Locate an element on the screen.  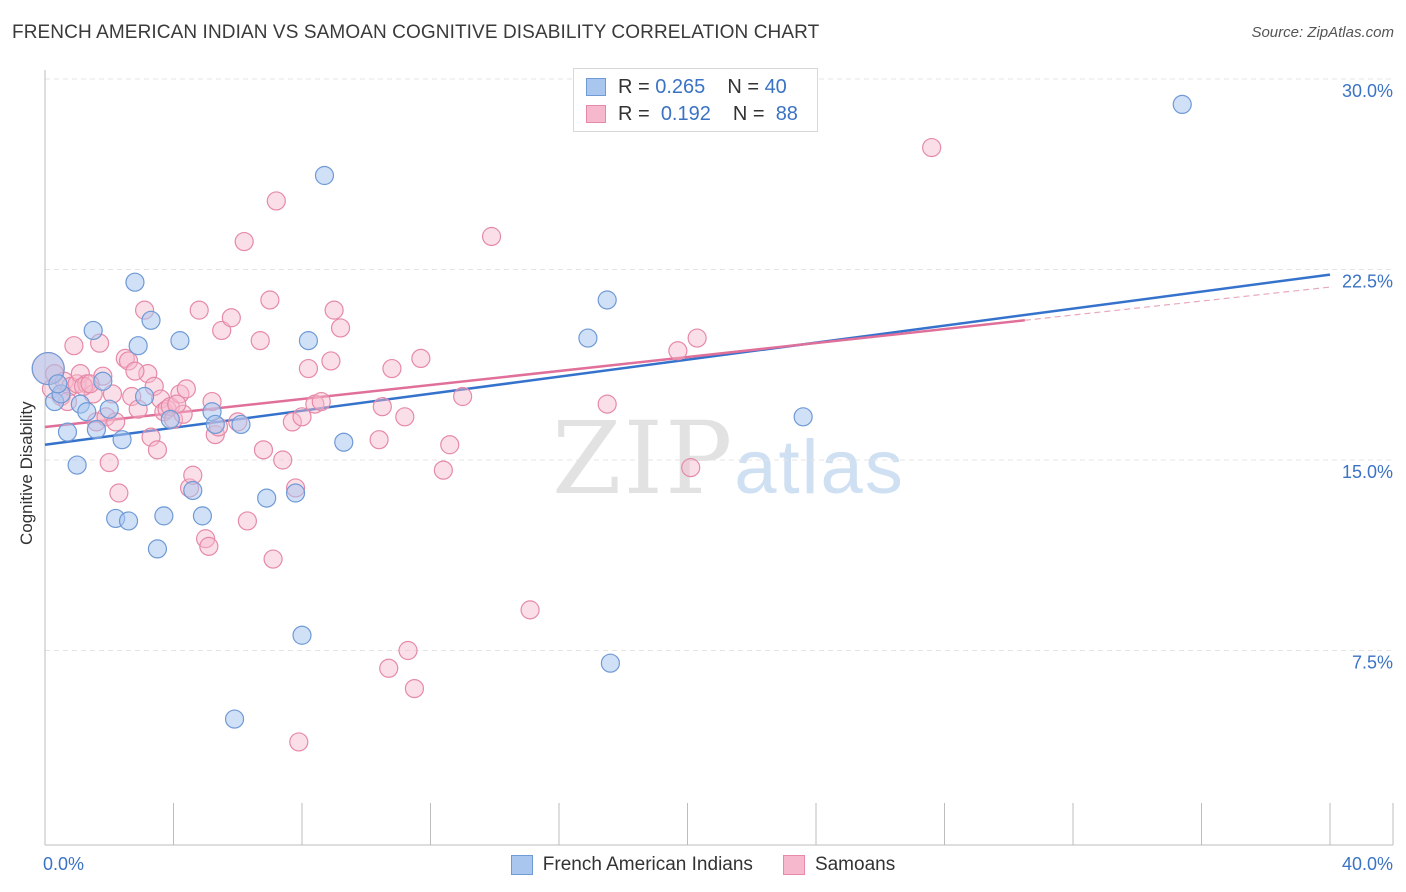
legend-item-samoans: Samoans is located at coordinates (839, 865).